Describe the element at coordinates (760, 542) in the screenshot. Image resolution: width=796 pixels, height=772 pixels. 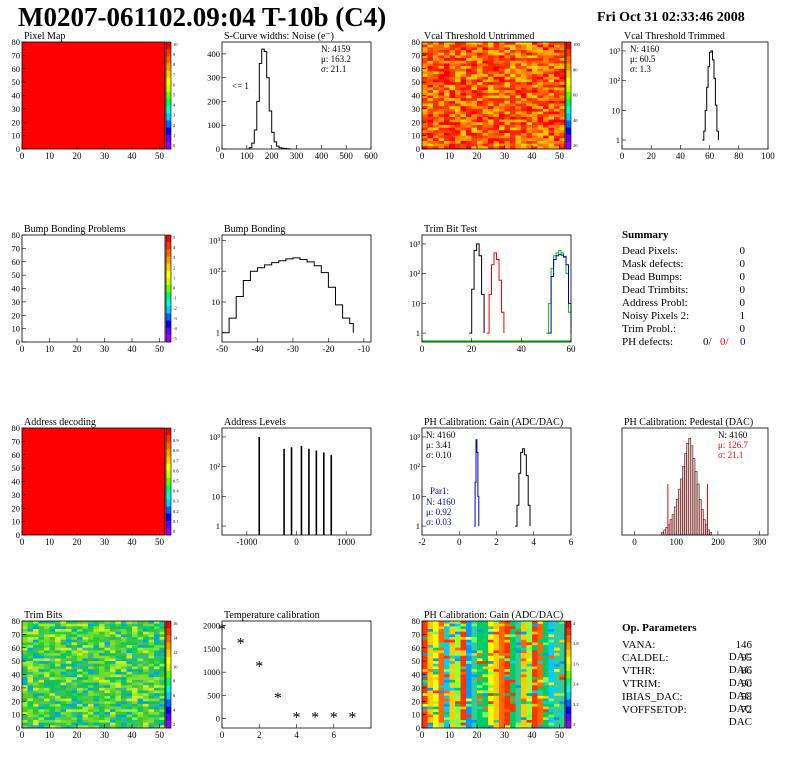
I see `x-tick-label: 300` at that location.